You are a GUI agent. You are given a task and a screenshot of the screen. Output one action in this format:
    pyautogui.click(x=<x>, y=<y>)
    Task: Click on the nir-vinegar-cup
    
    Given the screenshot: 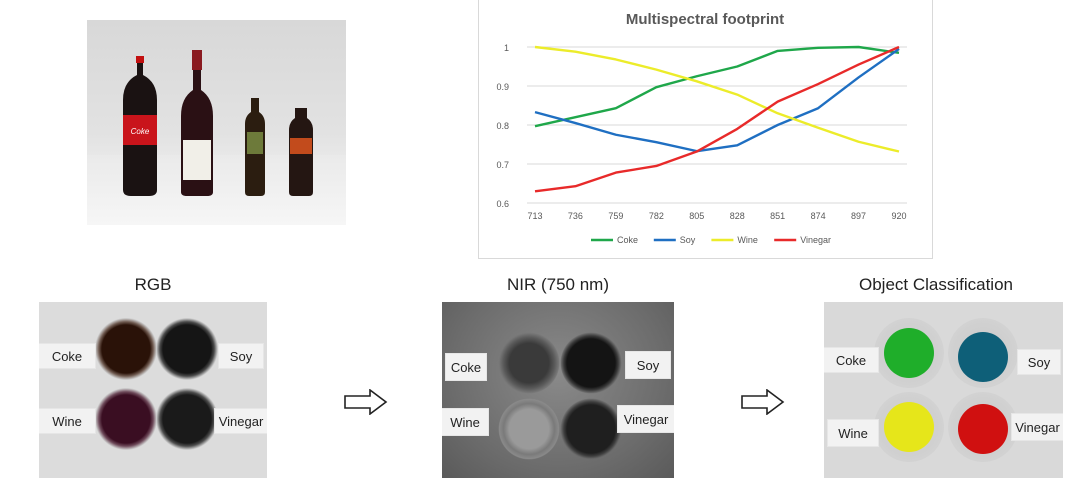 What is the action you would take?
    pyautogui.click(x=591, y=429)
    